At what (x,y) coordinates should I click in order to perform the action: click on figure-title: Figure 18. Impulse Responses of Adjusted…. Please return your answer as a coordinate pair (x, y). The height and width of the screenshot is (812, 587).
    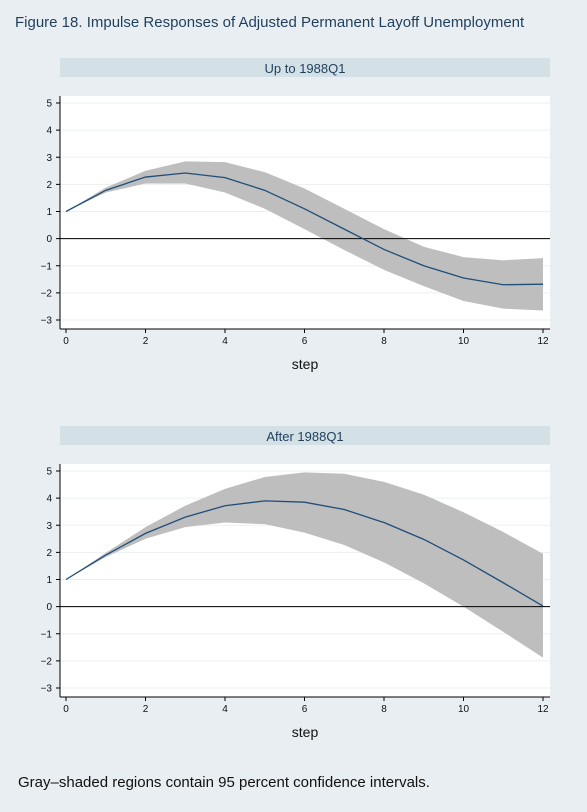
    Looking at the image, I should click on (270, 22).